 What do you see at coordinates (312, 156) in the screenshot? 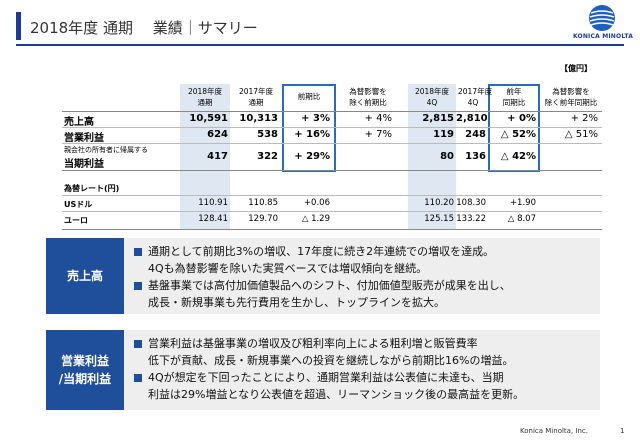
I see `cell: + 29%` at bounding box center [312, 156].